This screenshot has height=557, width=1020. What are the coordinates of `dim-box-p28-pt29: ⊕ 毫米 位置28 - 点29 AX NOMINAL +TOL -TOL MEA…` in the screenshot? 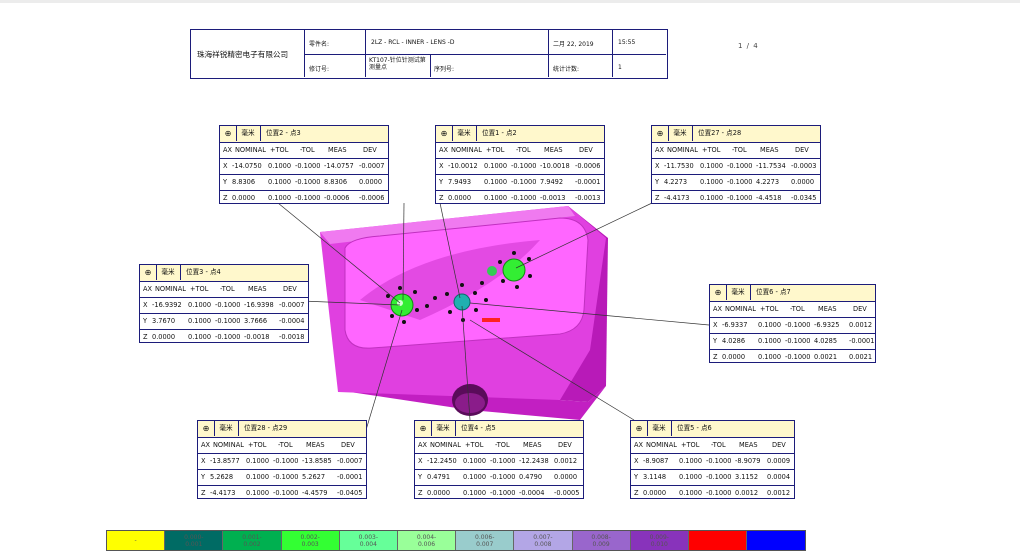 It's located at (282, 459).